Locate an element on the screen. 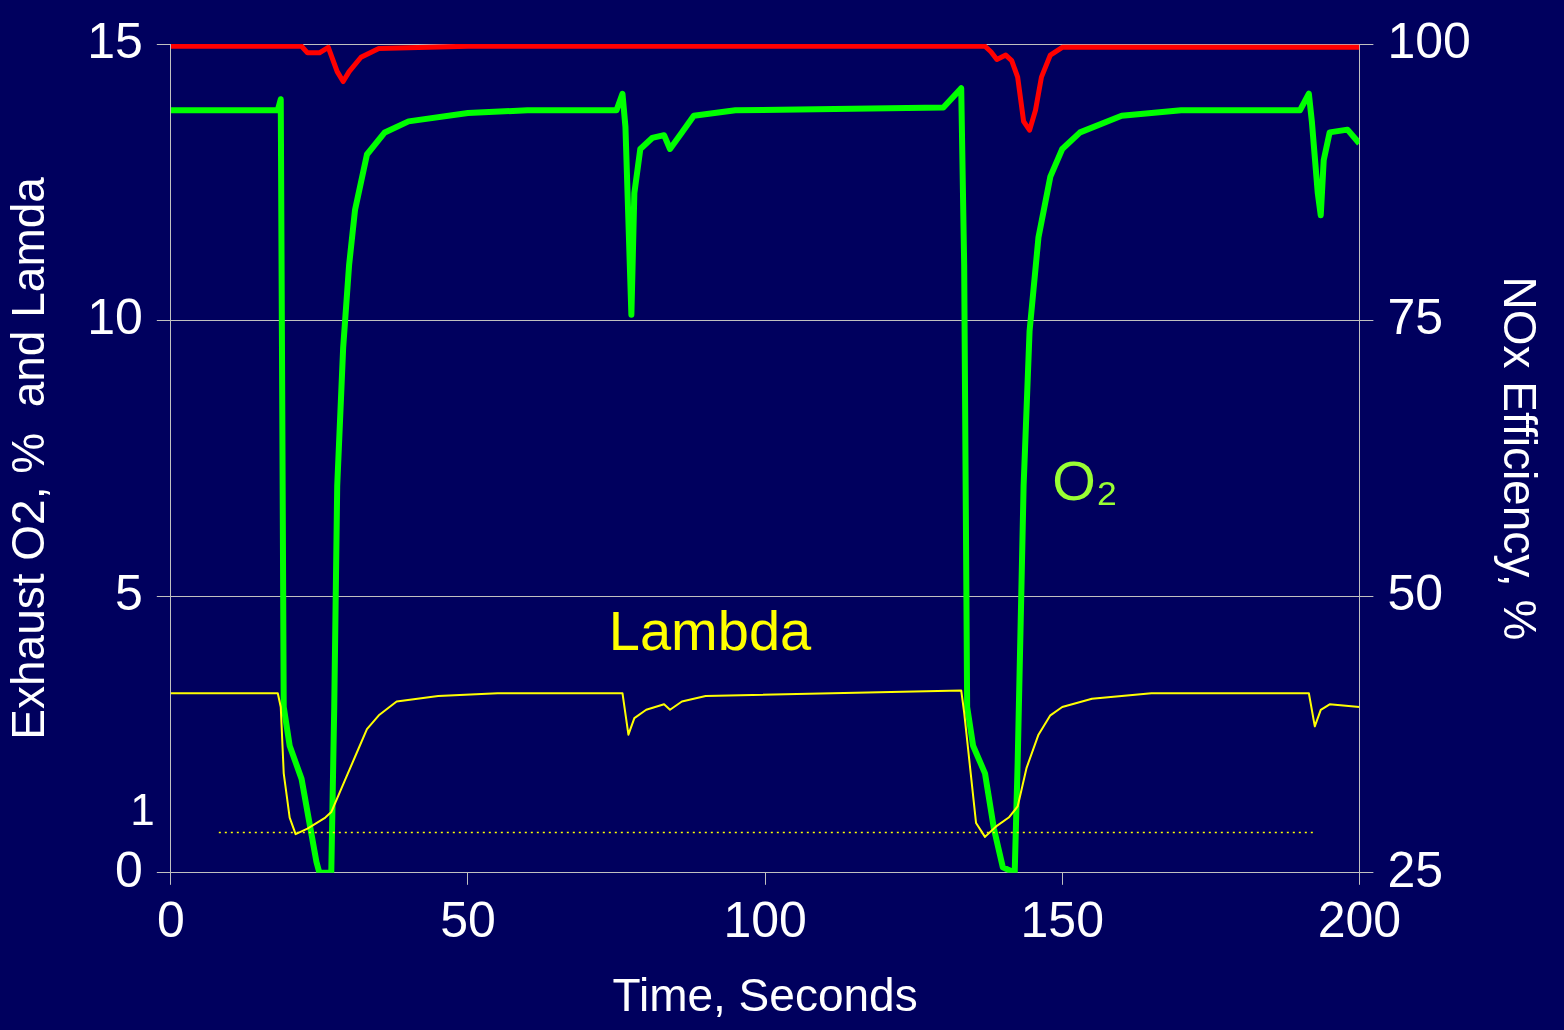  y-tick-label: 15 is located at coordinates (115, 40).